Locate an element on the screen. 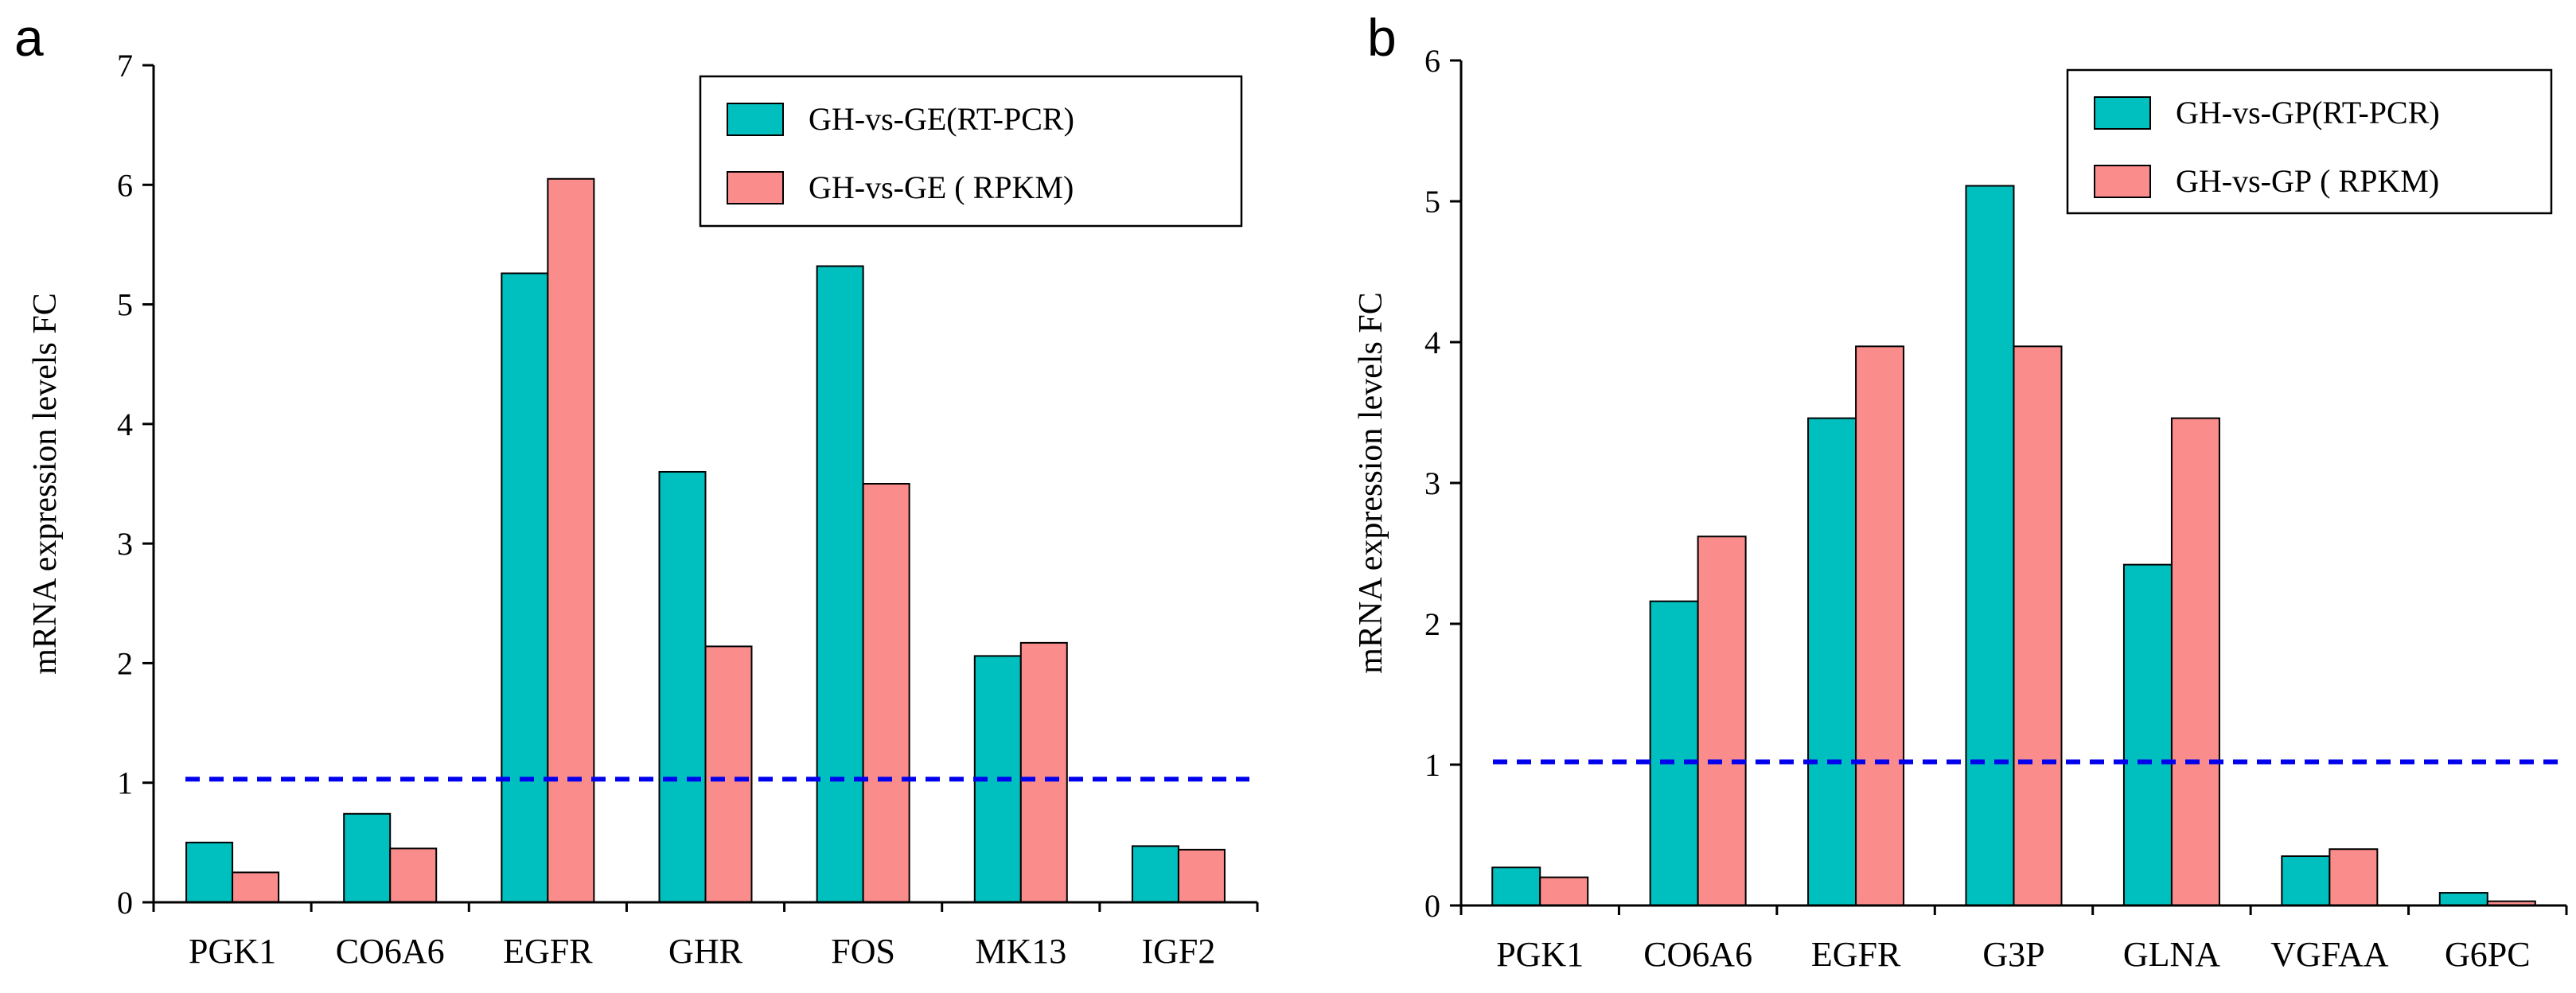 The image size is (2576, 993). bar-rtpcr-vgfaa is located at coordinates (2306, 881).